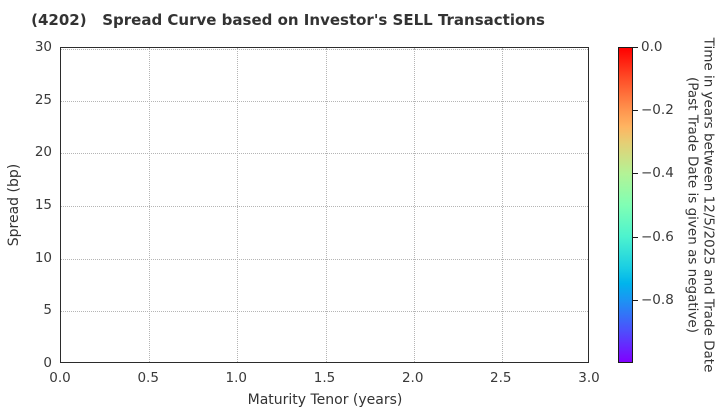 The height and width of the screenshot is (420, 720). What do you see at coordinates (43, 99) in the screenshot?
I see `y-tick-label: 25` at bounding box center [43, 99].